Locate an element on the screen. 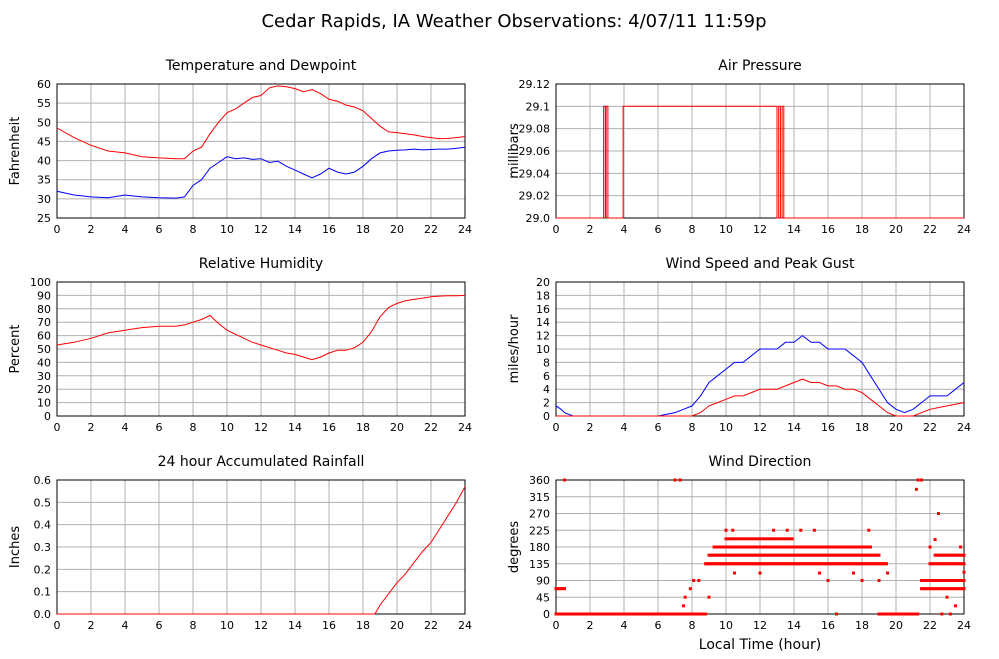 Image resolution: width=999 pixels, height=659 pixels. chart-title: Wind Direction is located at coordinates (760, 462).